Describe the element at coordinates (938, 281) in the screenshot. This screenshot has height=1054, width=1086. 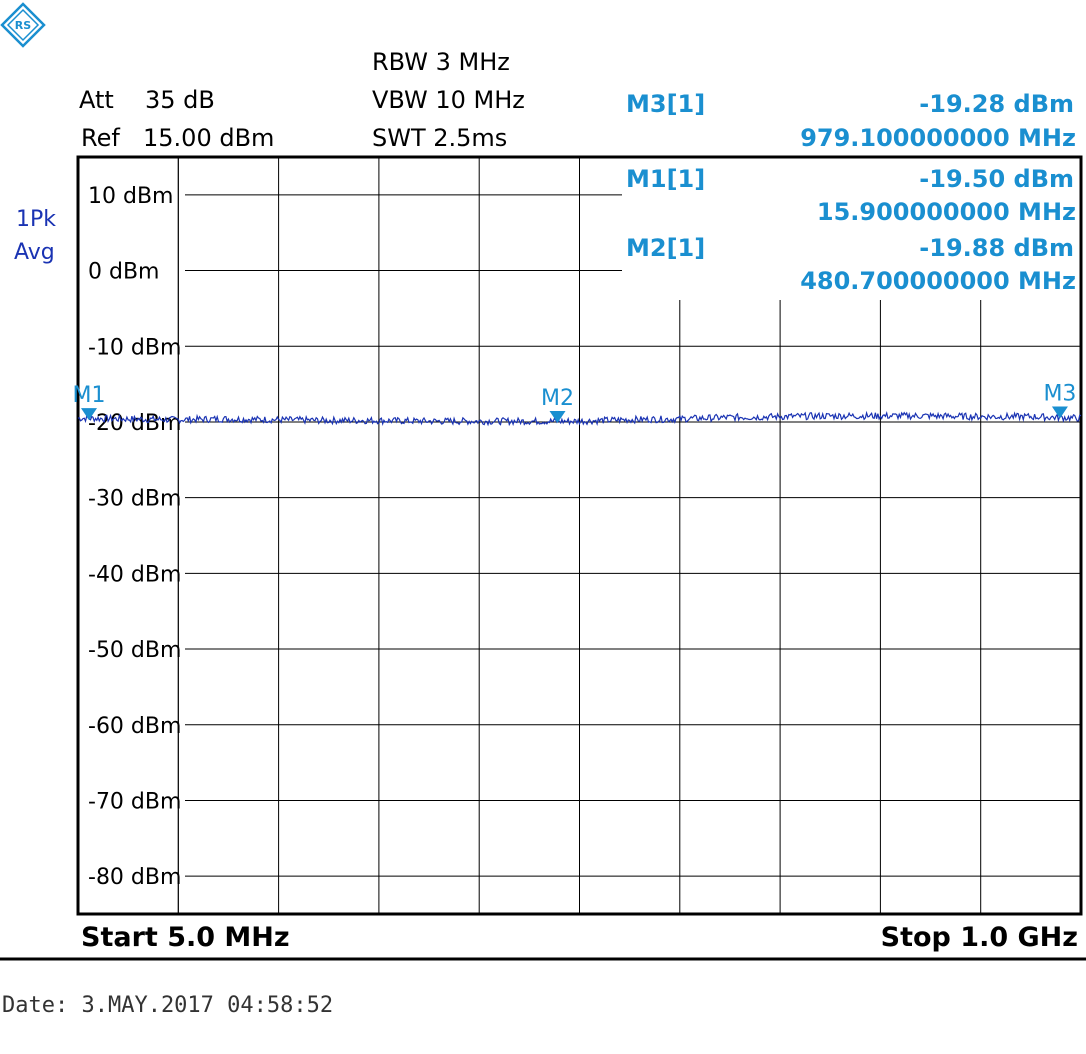
I see `marker-readout-freq: 480.700000000 MHz` at that location.